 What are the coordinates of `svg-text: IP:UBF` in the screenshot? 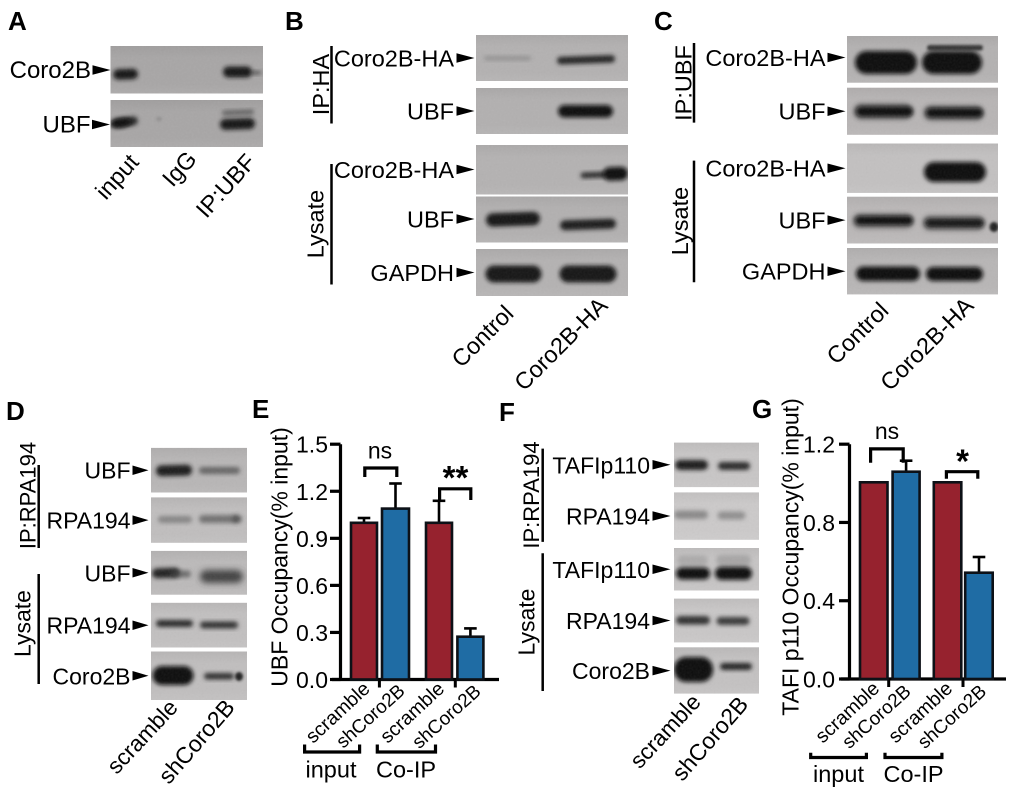 It's located at (684, 83).